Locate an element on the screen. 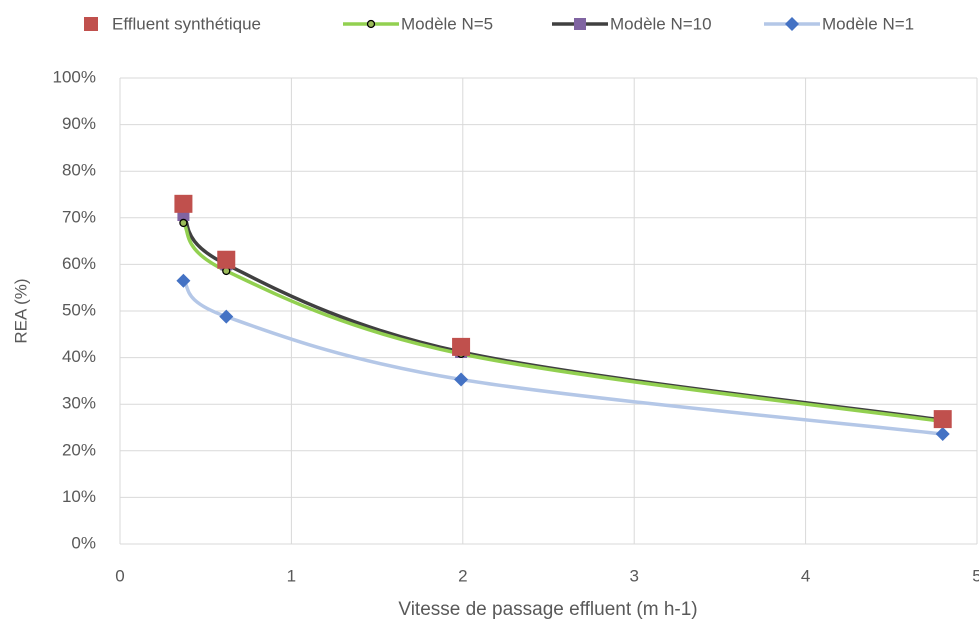 This screenshot has height=624, width=979. x-tick-label: 5 is located at coordinates (975, 575).